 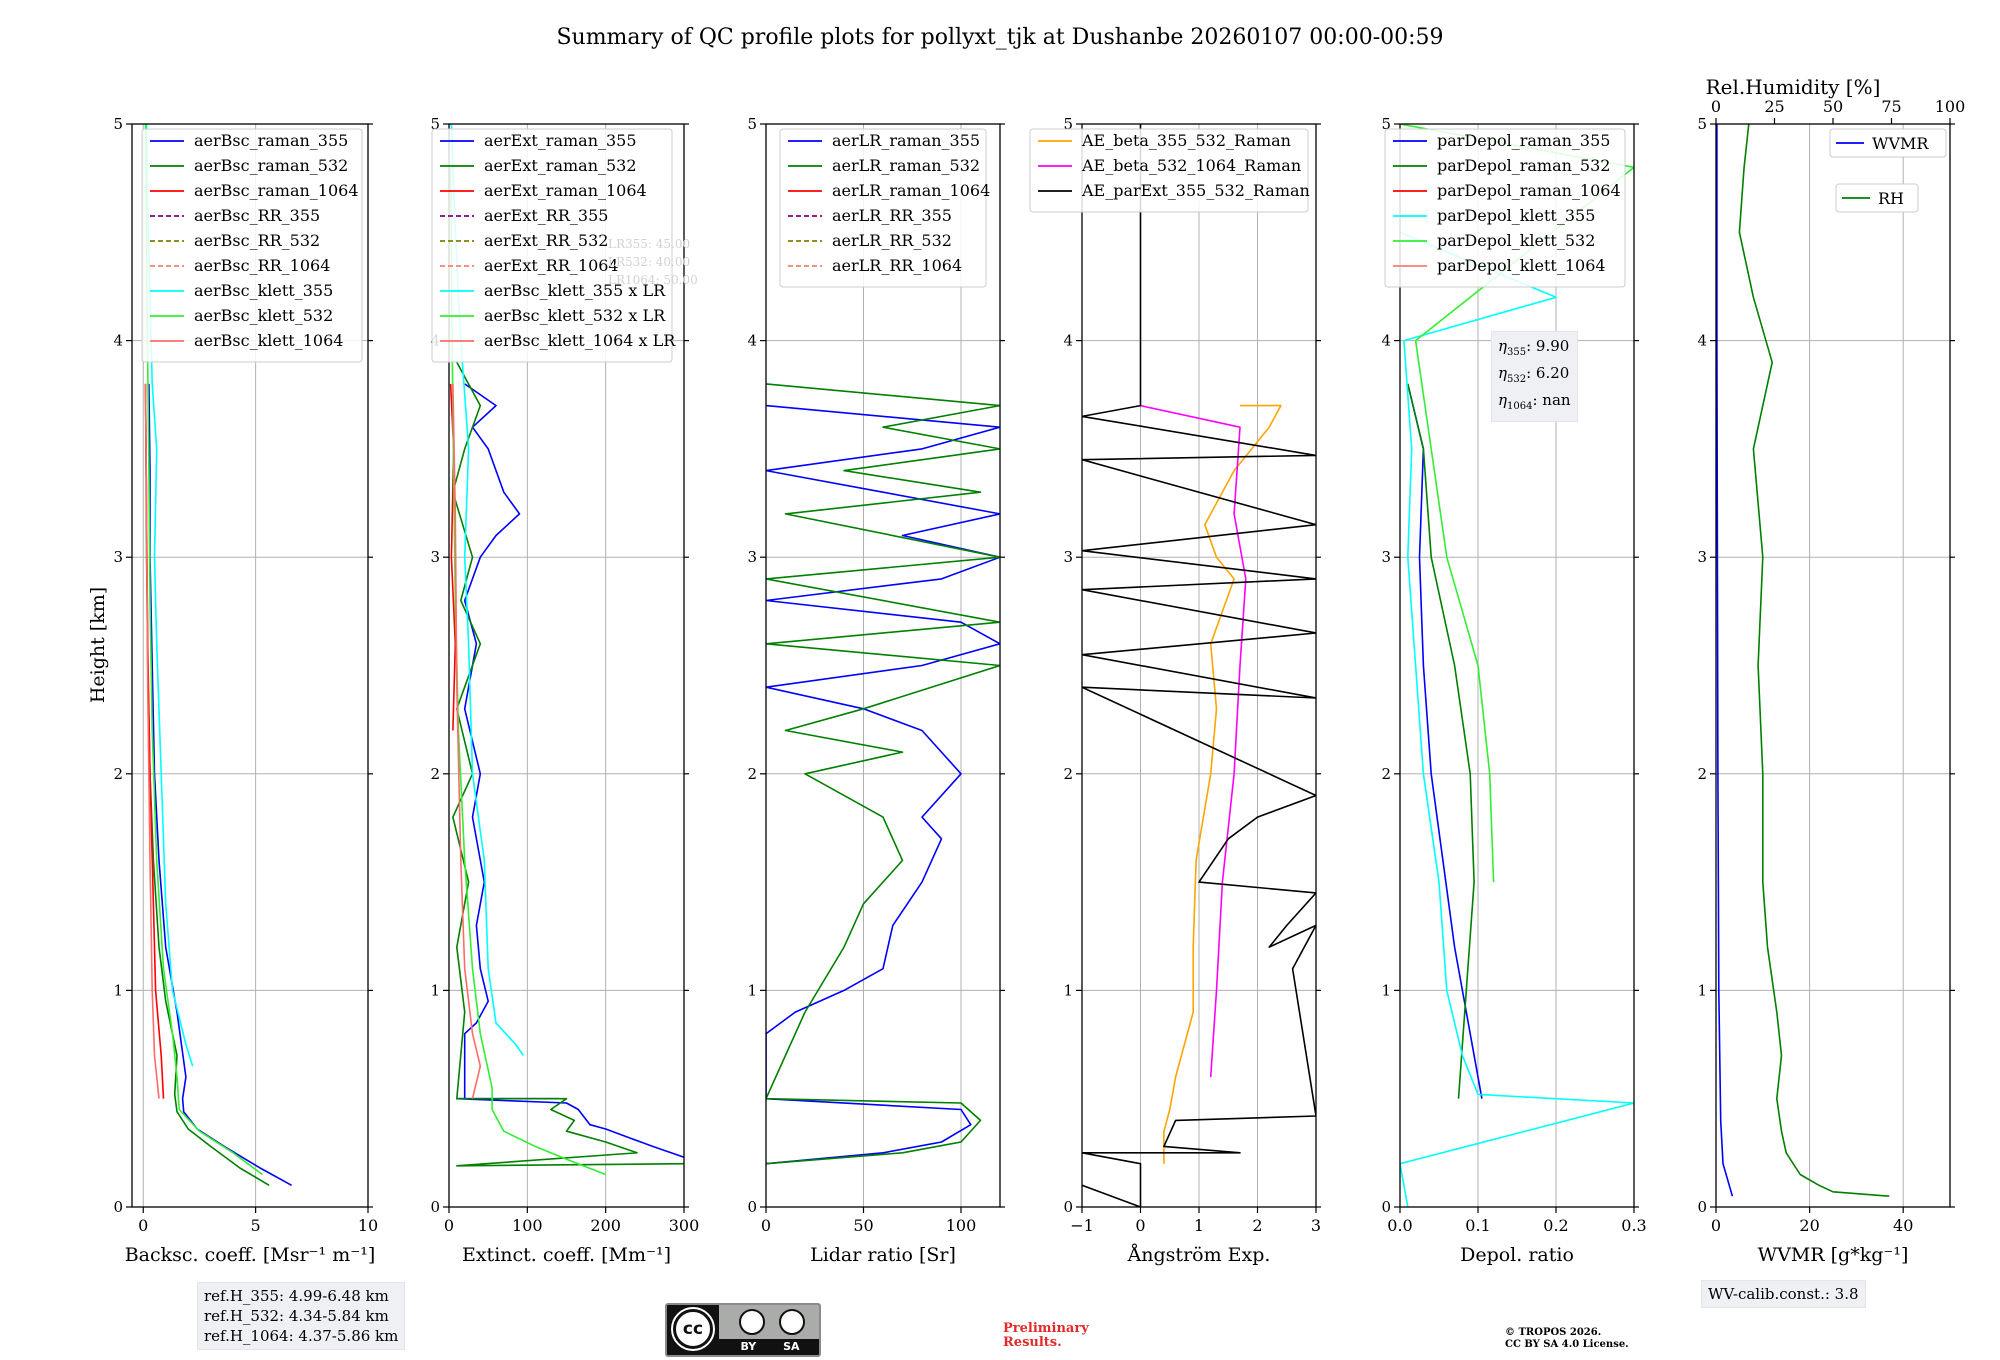 What do you see at coordinates (1633, 1225) in the screenshot?
I see `x-tick-label: 0.3` at bounding box center [1633, 1225].